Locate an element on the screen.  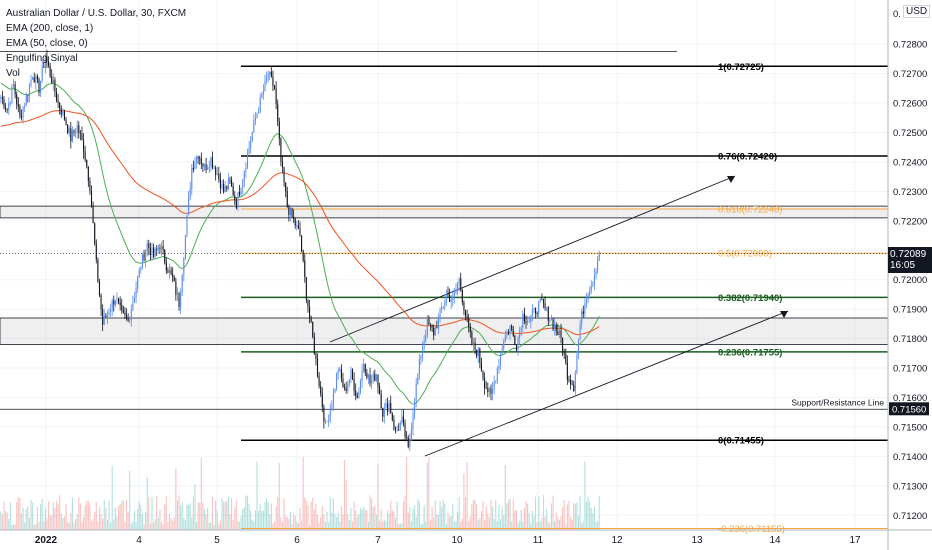
y-tick-label: 0.72600 is located at coordinates (910, 104).